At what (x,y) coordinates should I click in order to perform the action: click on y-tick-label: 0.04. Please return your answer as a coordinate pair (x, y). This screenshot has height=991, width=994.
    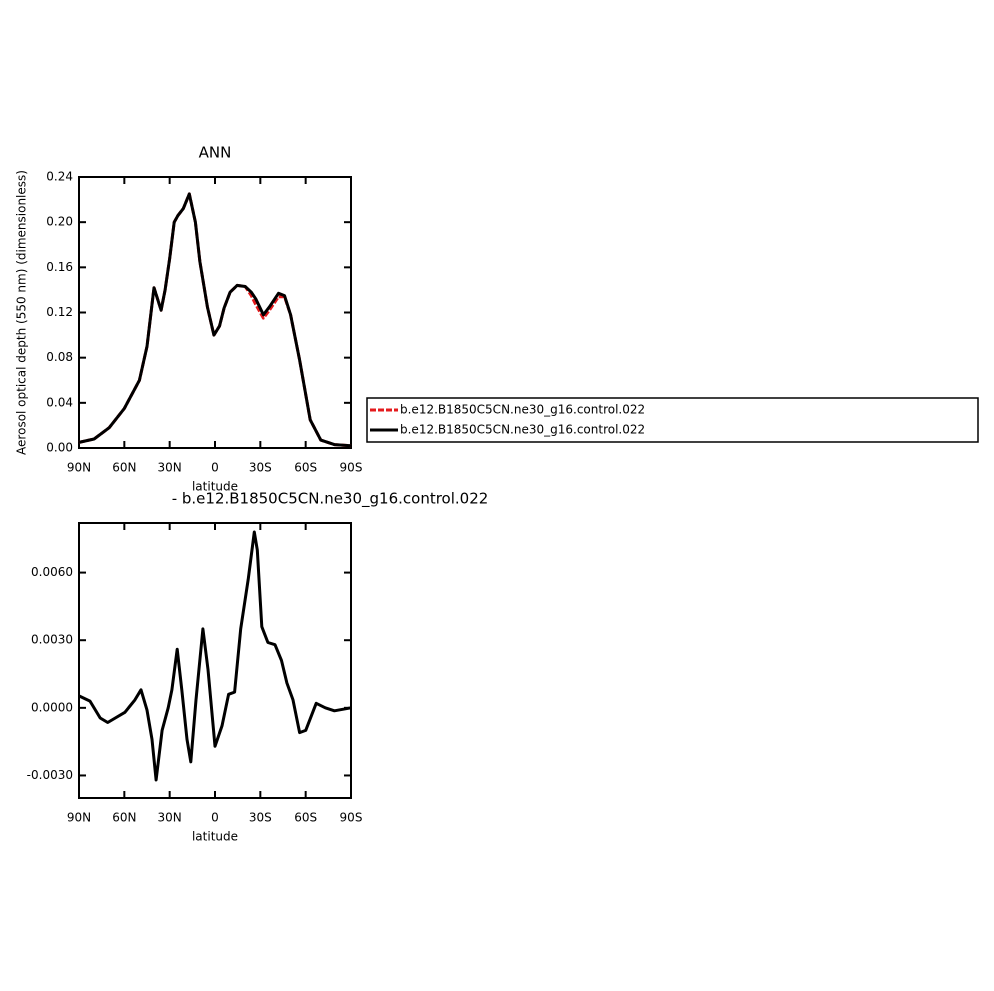
    Looking at the image, I should click on (59, 402).